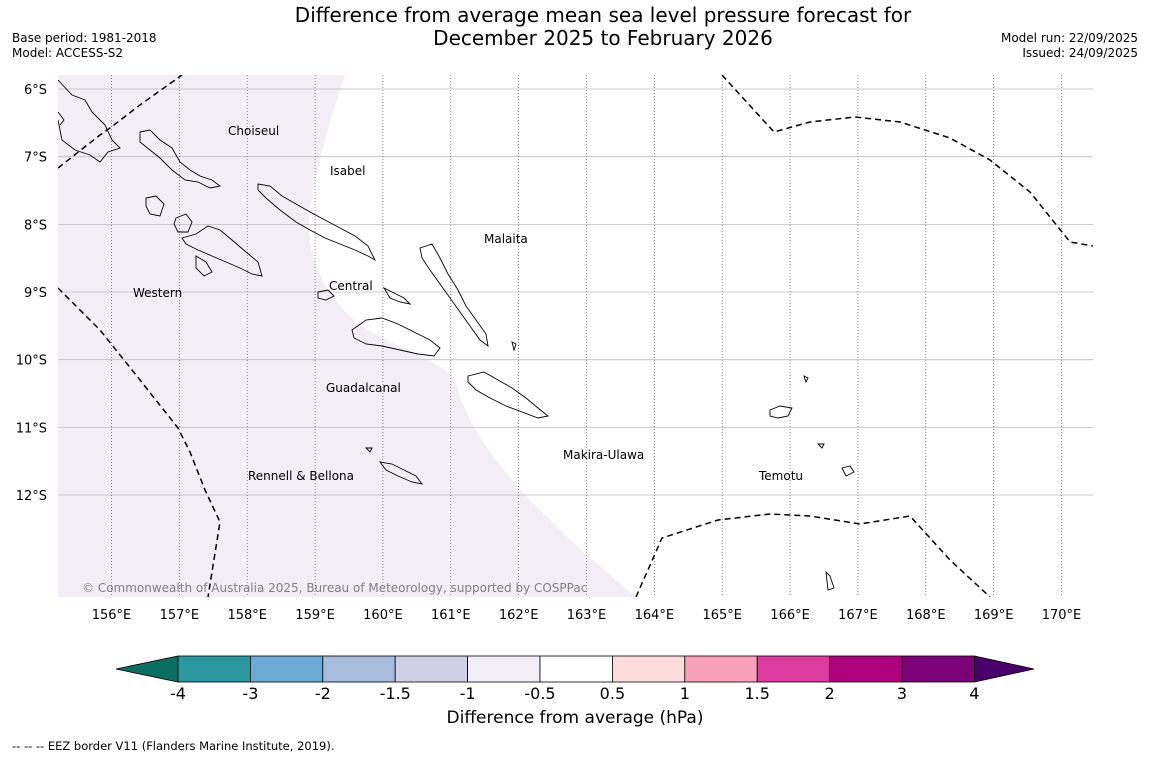 The image size is (1150, 758). I want to click on colorbar-extend-high, so click(1004, 669).